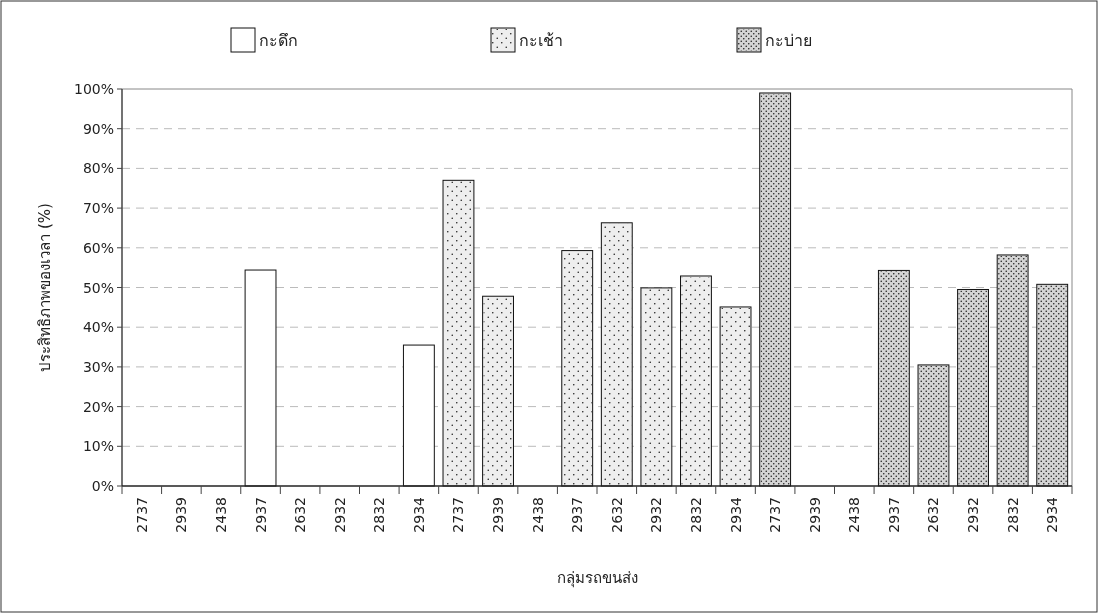 This screenshot has width=1098, height=613. What do you see at coordinates (98, 446) in the screenshot?
I see `y-tick-label: 10%` at bounding box center [98, 446].